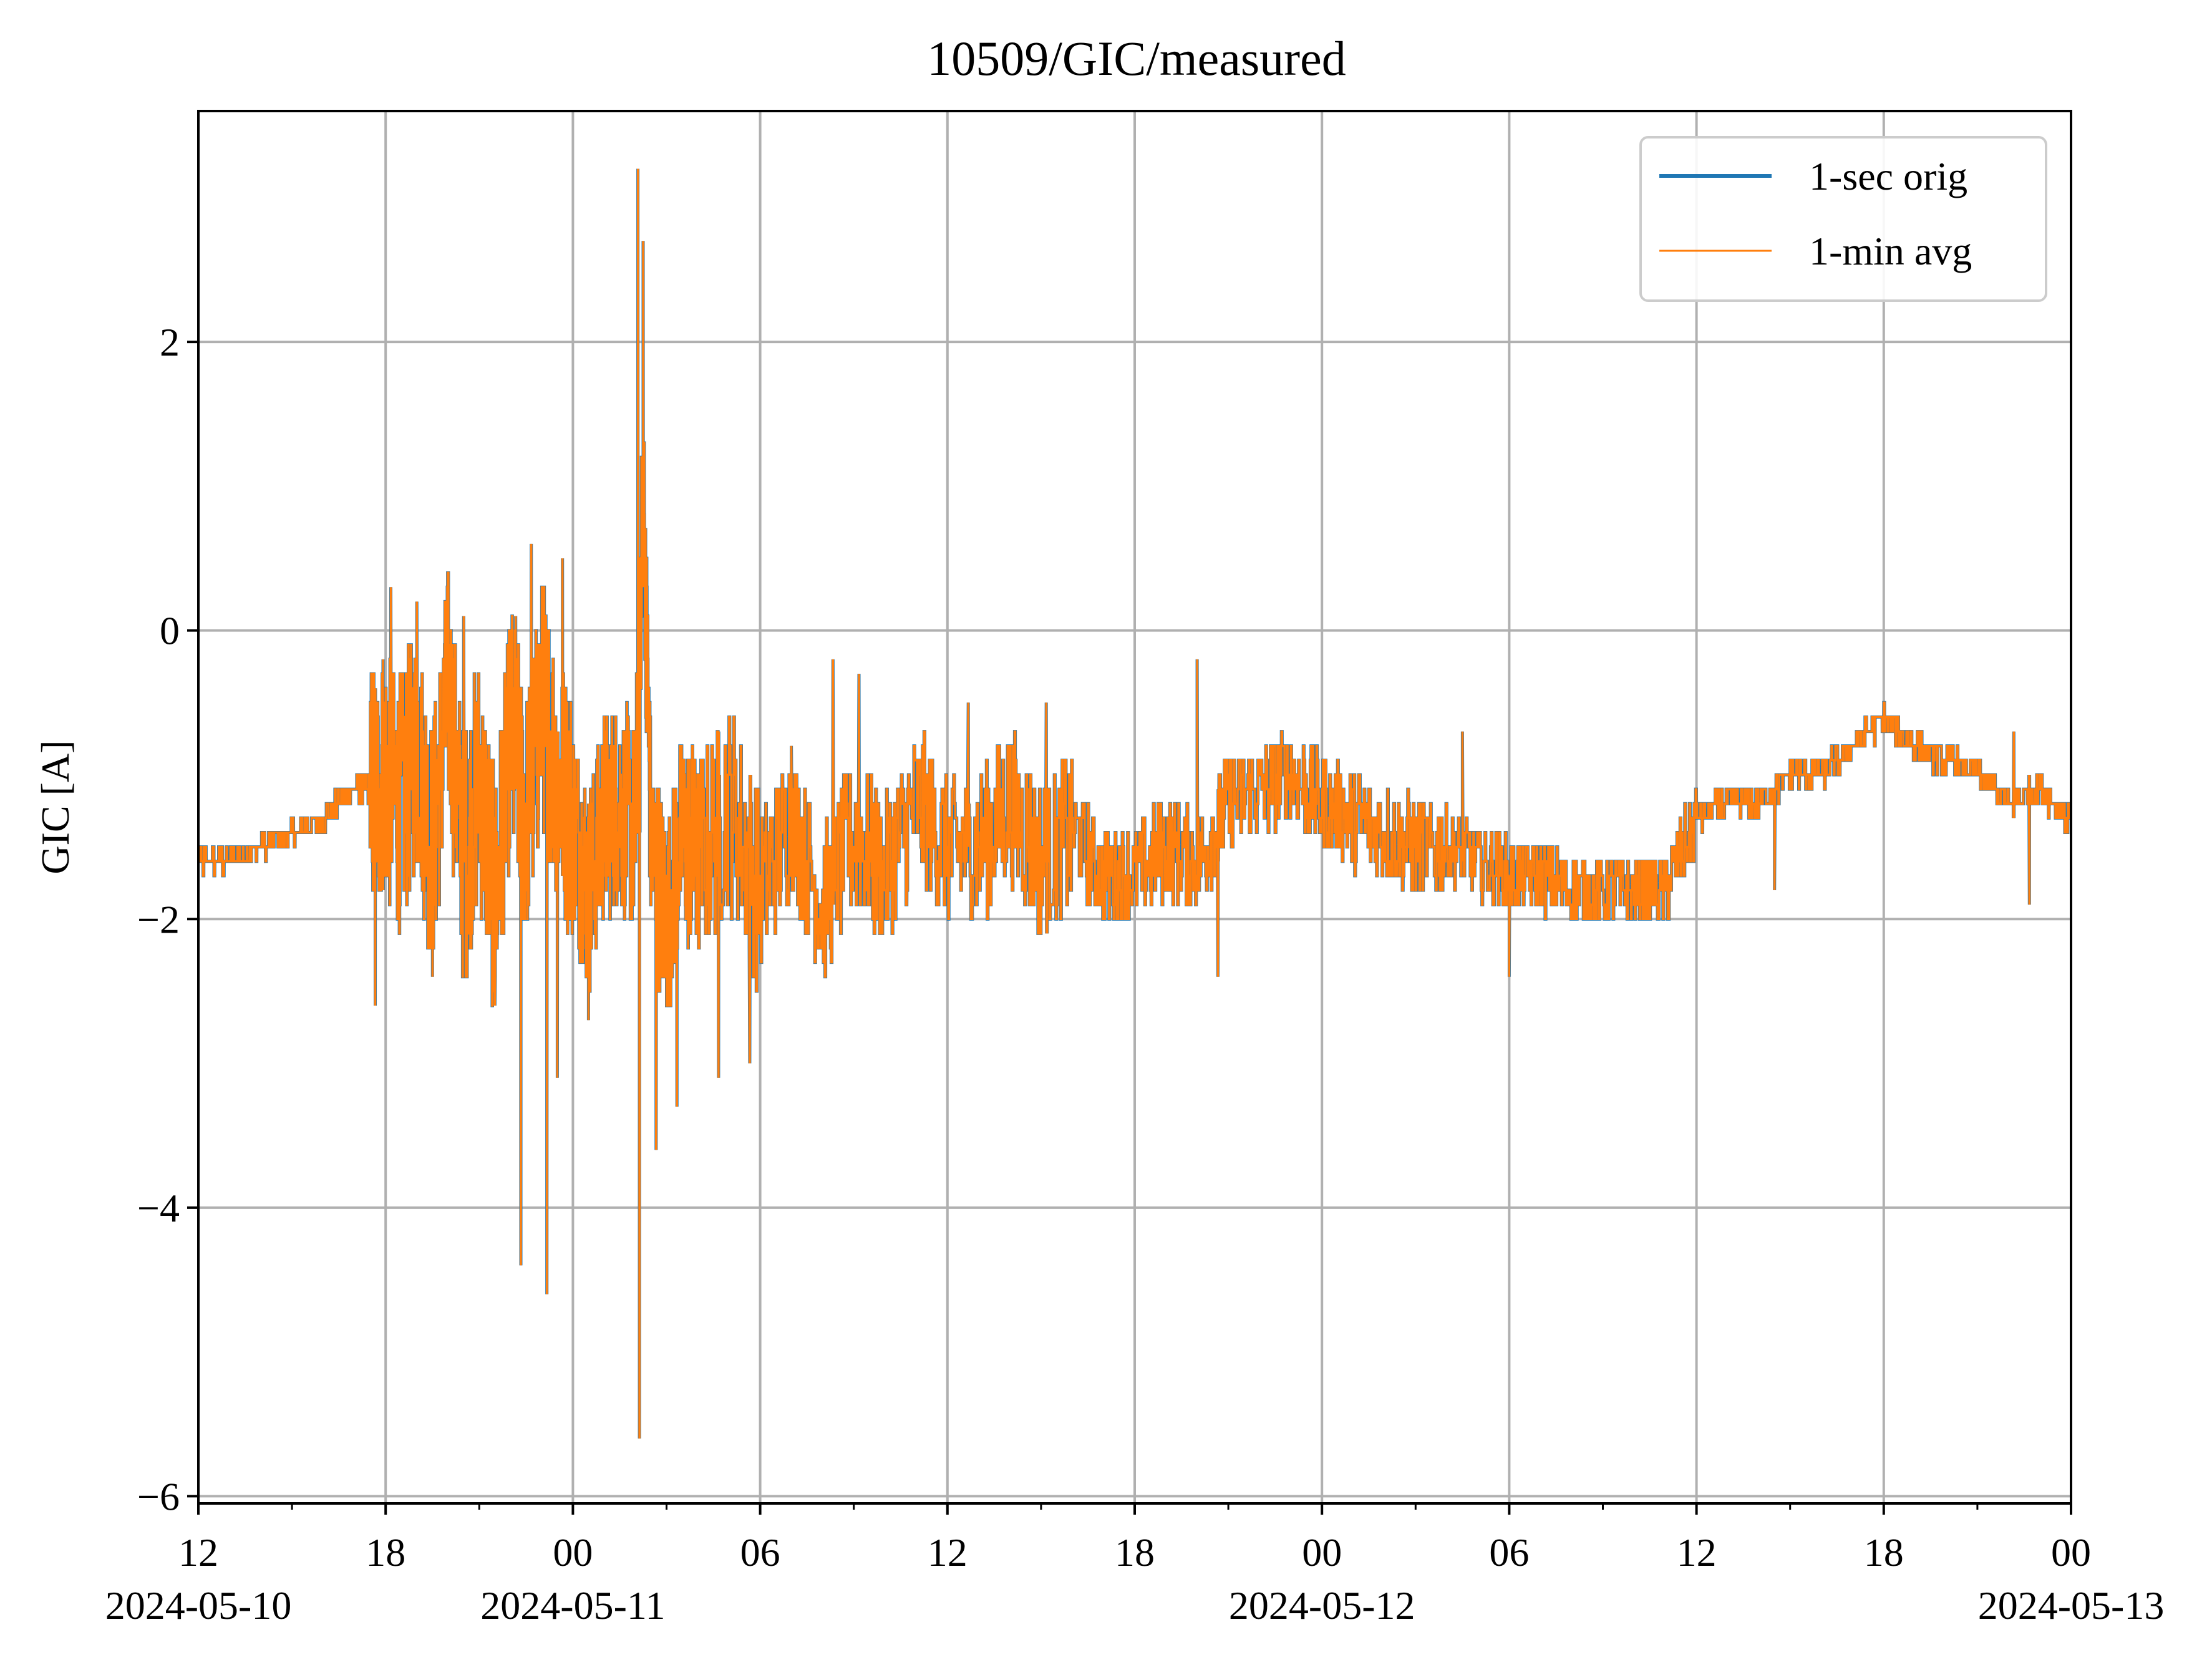  I want to click on y-tick-label: 0, so click(170, 631).